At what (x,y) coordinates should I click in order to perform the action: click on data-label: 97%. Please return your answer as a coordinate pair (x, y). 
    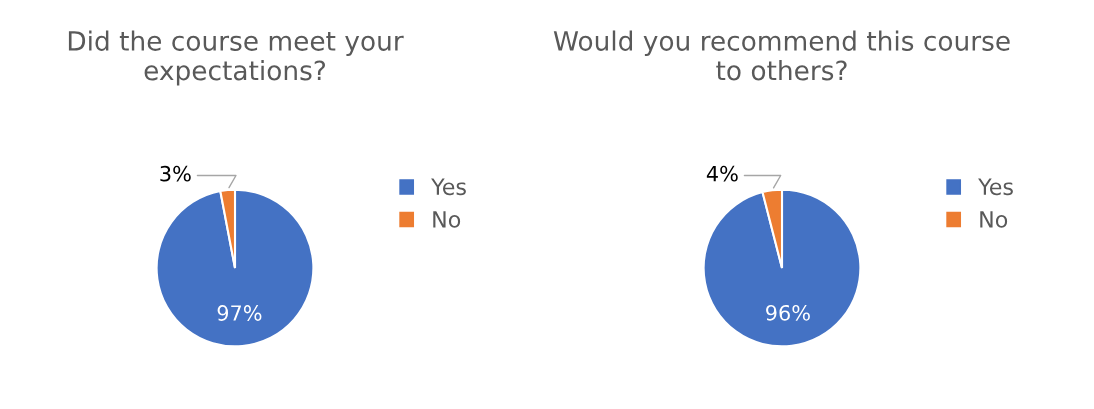
    Looking at the image, I should click on (239, 313).